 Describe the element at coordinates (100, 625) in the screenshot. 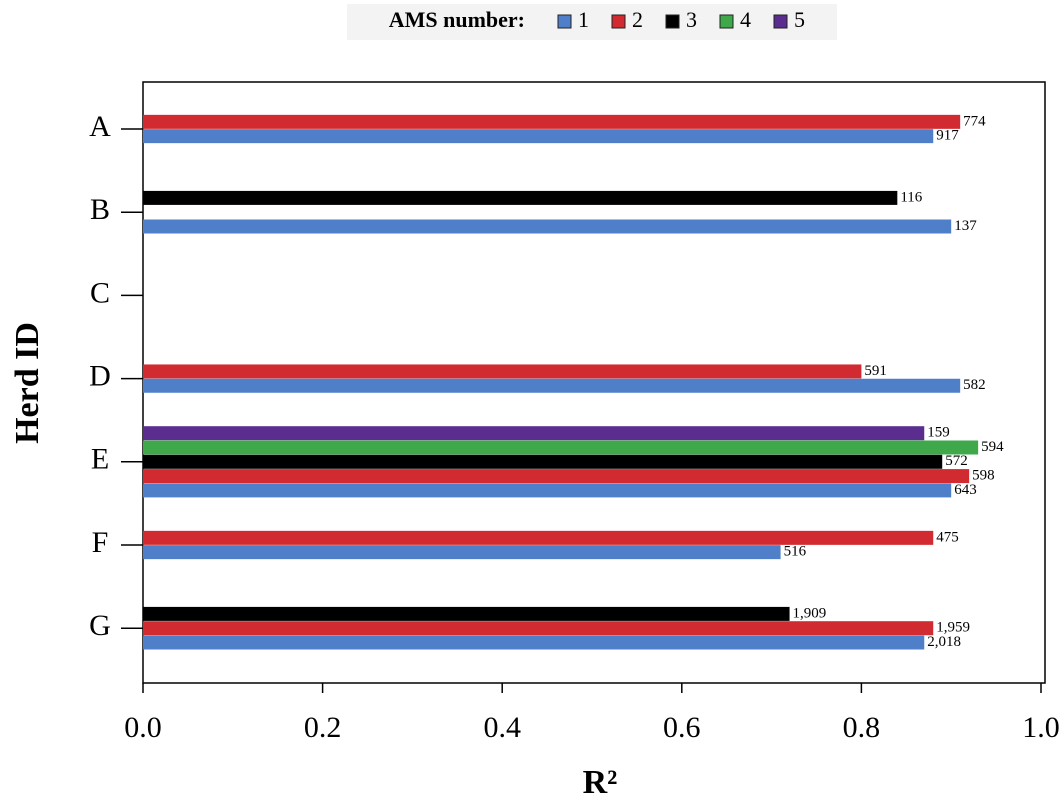

I see `y-tick-label: G` at that location.